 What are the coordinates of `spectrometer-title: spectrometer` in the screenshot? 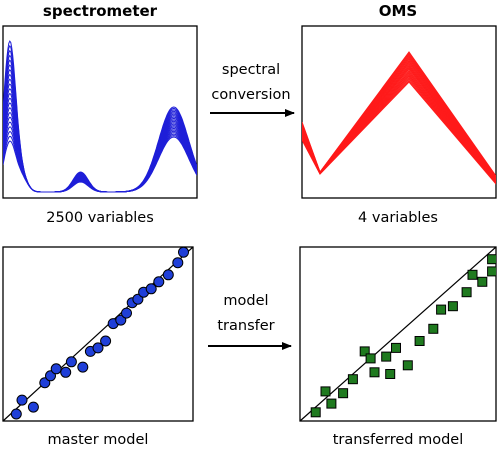 It's located at (100, 11).